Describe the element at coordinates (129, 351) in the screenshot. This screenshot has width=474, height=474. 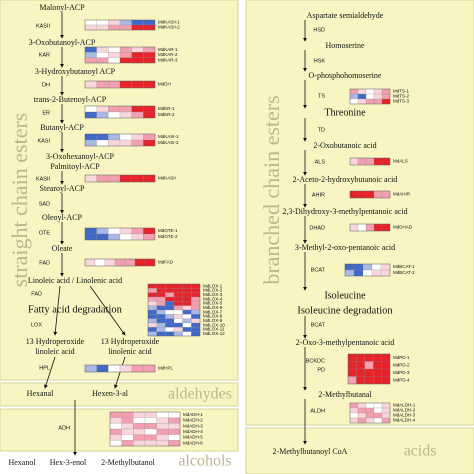
I see `compound: linolenic acid` at that location.